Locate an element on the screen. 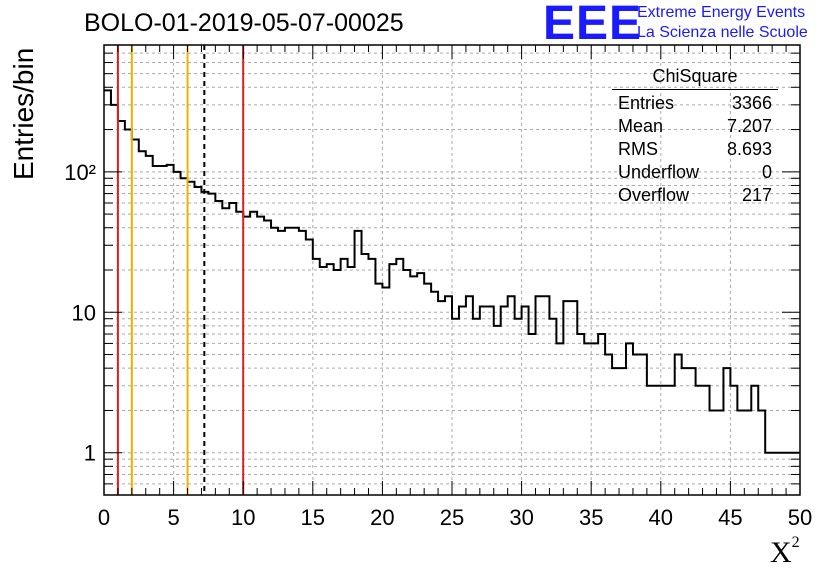 The height and width of the screenshot is (572, 836). stats-label: Entries is located at coordinates (646, 103).